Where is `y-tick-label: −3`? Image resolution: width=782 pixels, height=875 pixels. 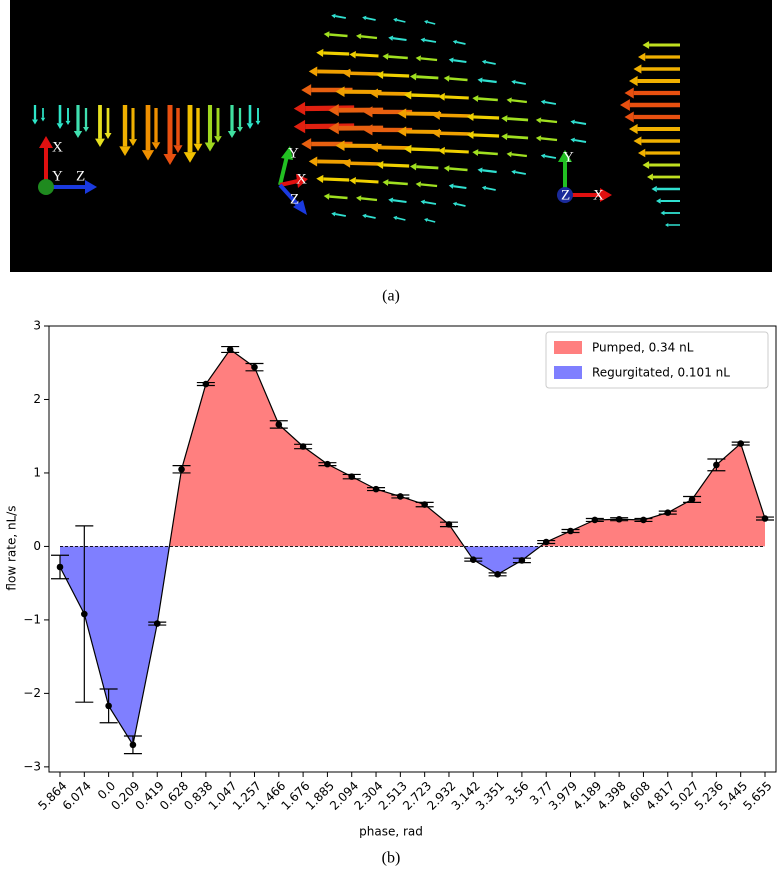
y-tick-label: −3 is located at coordinates (32, 766).